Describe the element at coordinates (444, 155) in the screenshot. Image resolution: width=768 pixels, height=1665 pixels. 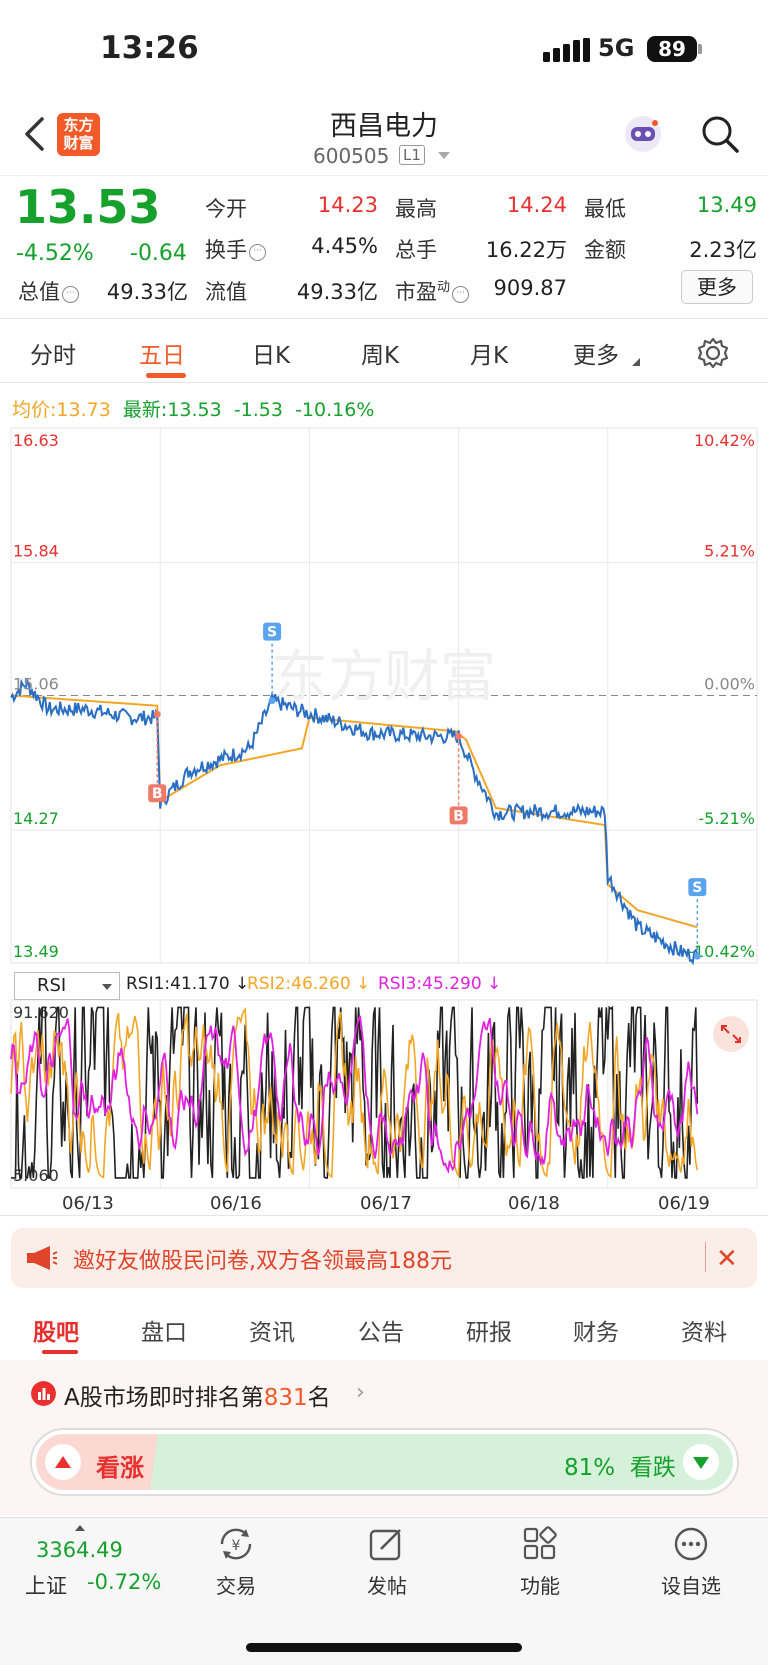
I see `code-dropdown-icon` at that location.